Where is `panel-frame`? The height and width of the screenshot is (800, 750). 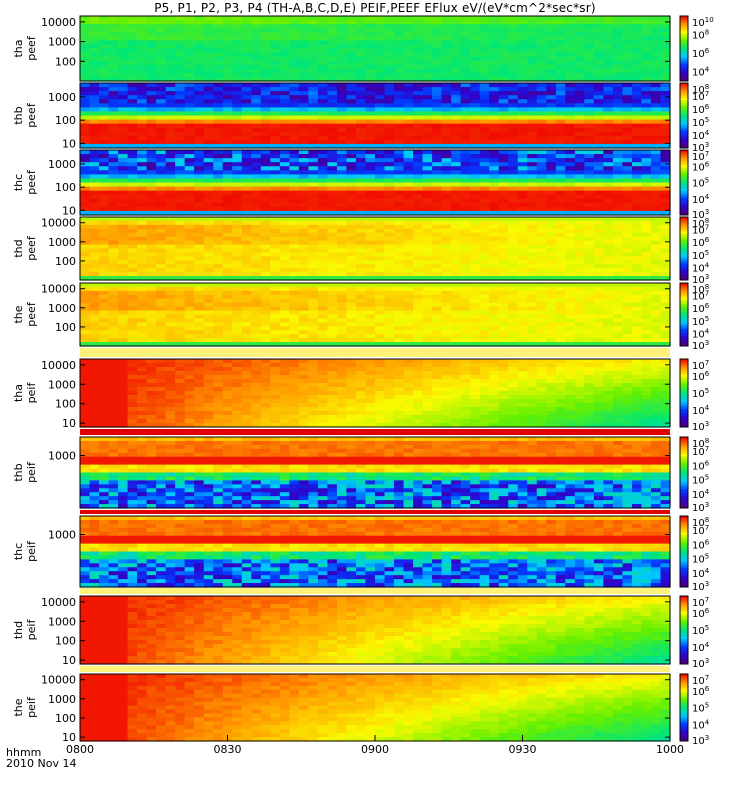 panel-frame is located at coordinates (375, 48).